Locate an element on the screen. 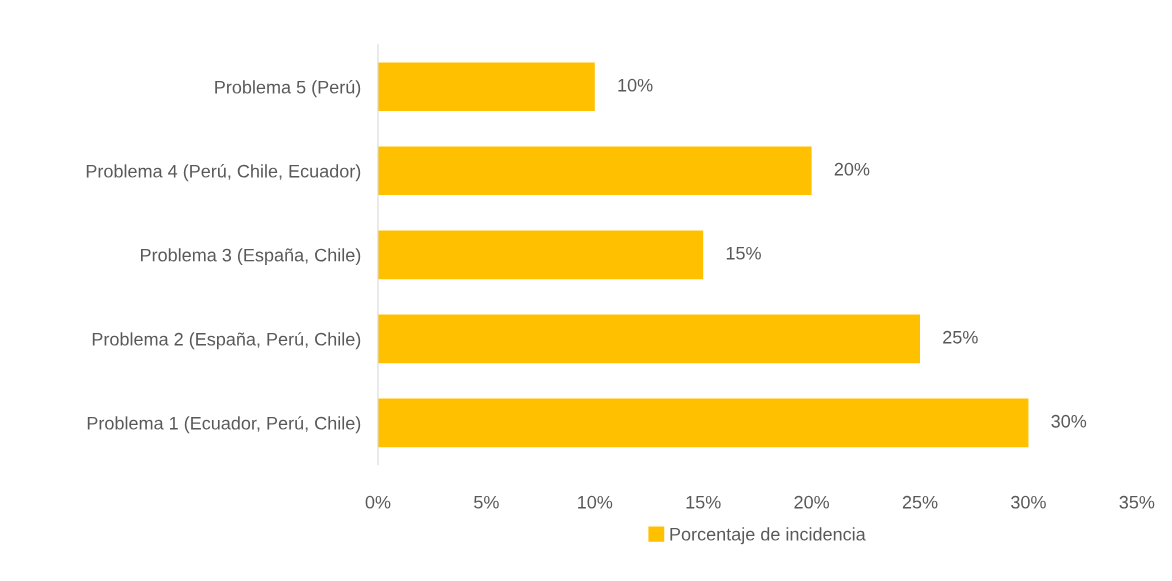  x-tick-label: 25% is located at coordinates (920, 502).